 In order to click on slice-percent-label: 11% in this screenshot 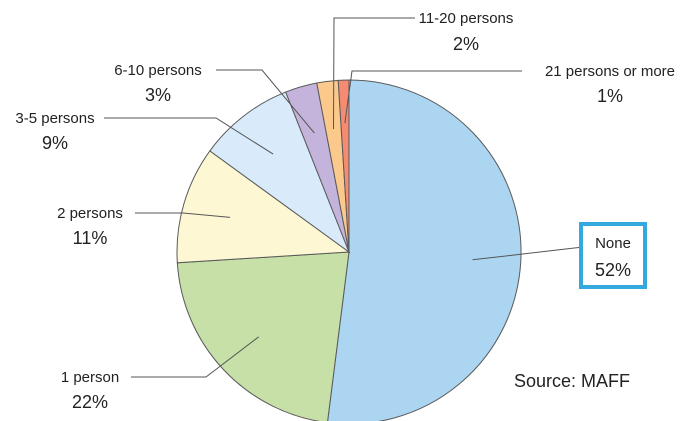, I will do `click(90, 238)`.